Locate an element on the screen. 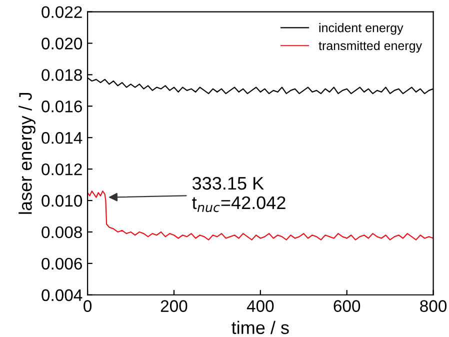 This screenshot has width=449, height=337. y-tick-label: 0.010 is located at coordinates (62, 200).